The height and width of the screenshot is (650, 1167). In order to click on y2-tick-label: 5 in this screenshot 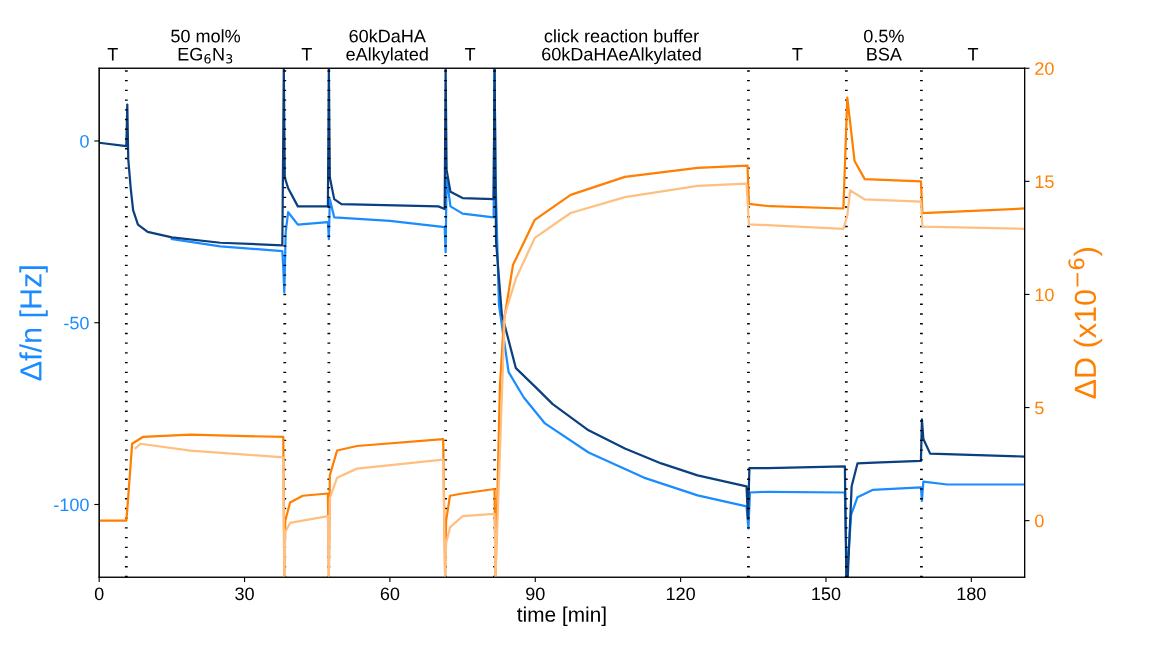, I will do `click(1039, 408)`.